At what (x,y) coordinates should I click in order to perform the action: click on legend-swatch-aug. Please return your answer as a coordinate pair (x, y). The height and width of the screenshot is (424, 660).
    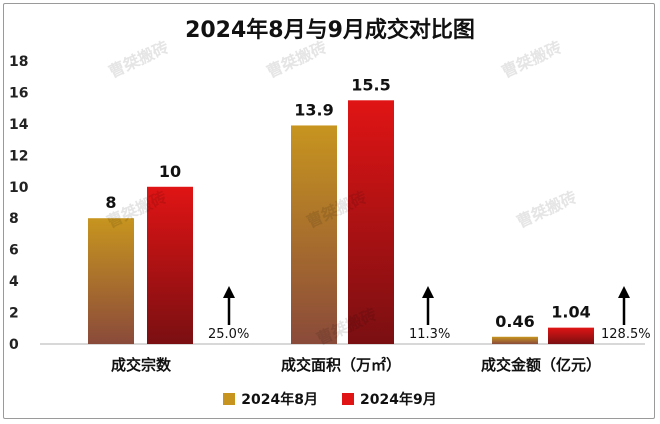
    Looking at the image, I should click on (229, 399).